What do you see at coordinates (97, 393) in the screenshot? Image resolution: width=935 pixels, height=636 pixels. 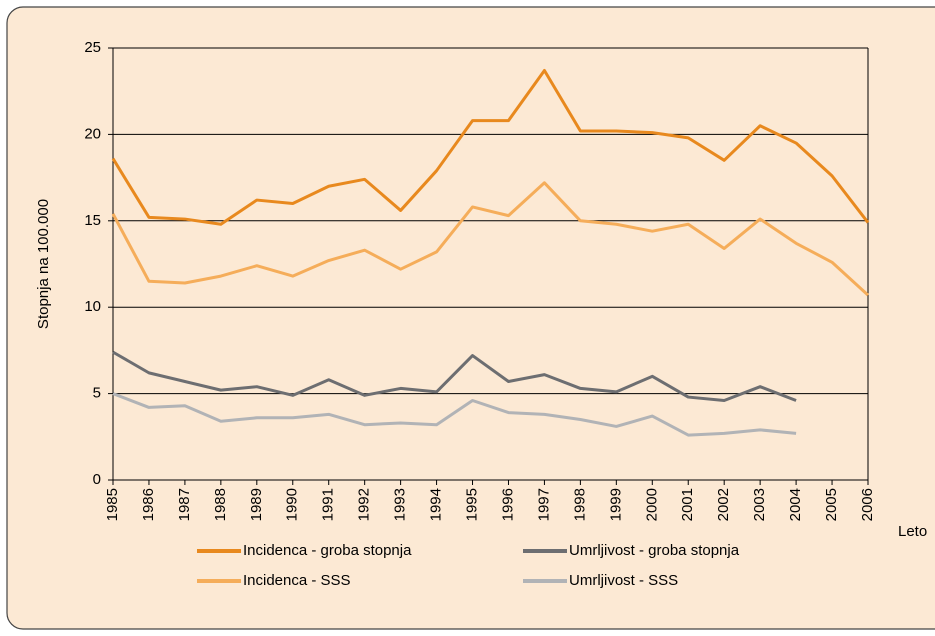 I see `y-tick-label: 5` at bounding box center [97, 393].